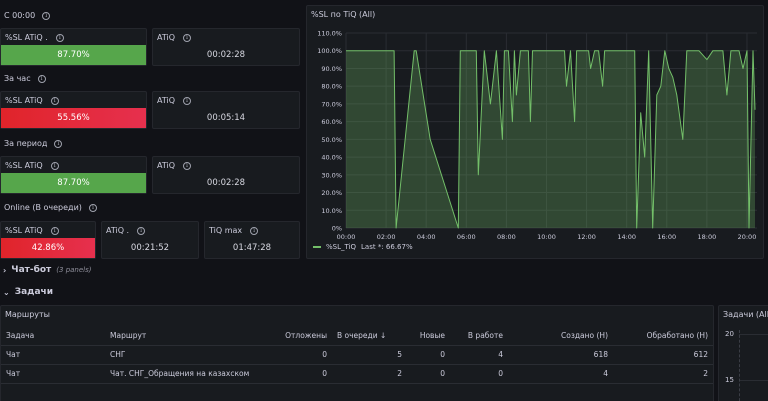 This screenshot has width=768, height=401. Describe the element at coordinates (252, 248) in the screenshot. I see `stat-value: 01:47:28` at that location.